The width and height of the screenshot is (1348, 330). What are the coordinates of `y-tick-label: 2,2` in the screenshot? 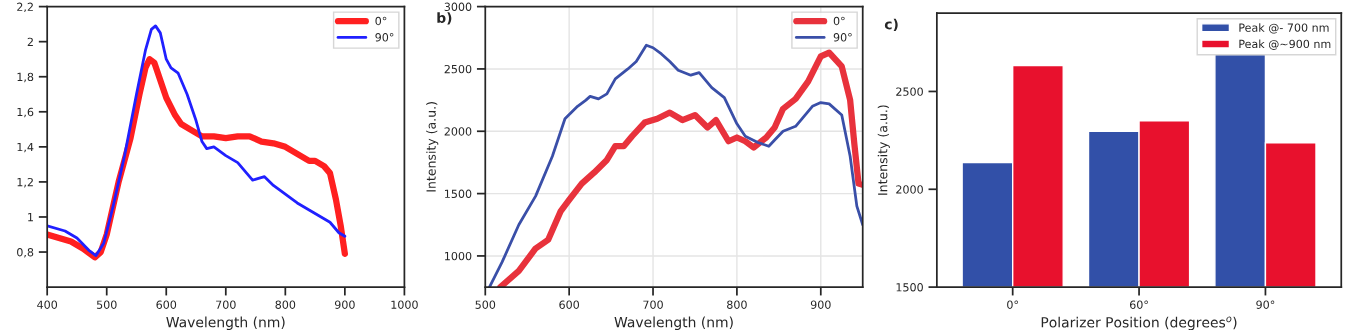 It's located at (25, 7).